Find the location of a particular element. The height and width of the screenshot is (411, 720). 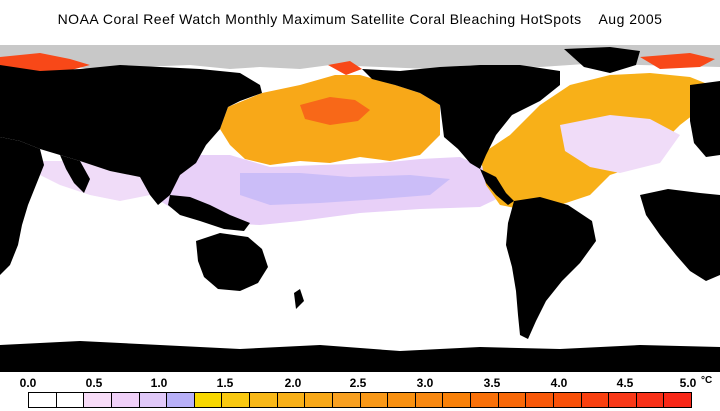

south-america is located at coordinates (551, 268).